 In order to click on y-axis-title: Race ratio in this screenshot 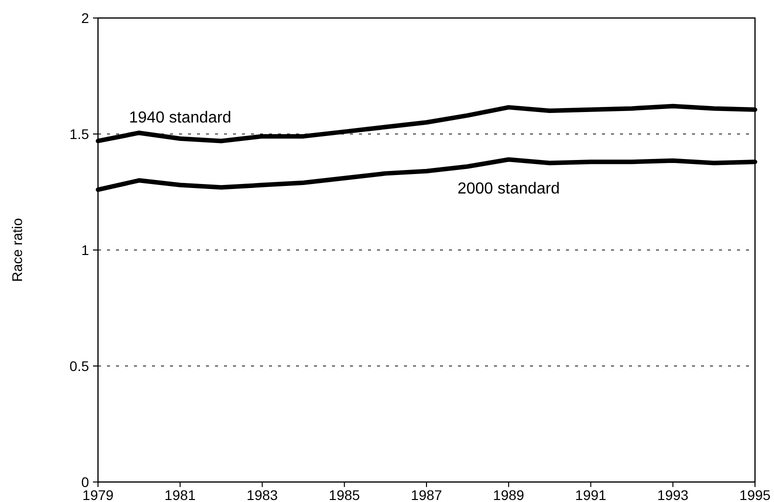, I will do `click(17, 250)`.